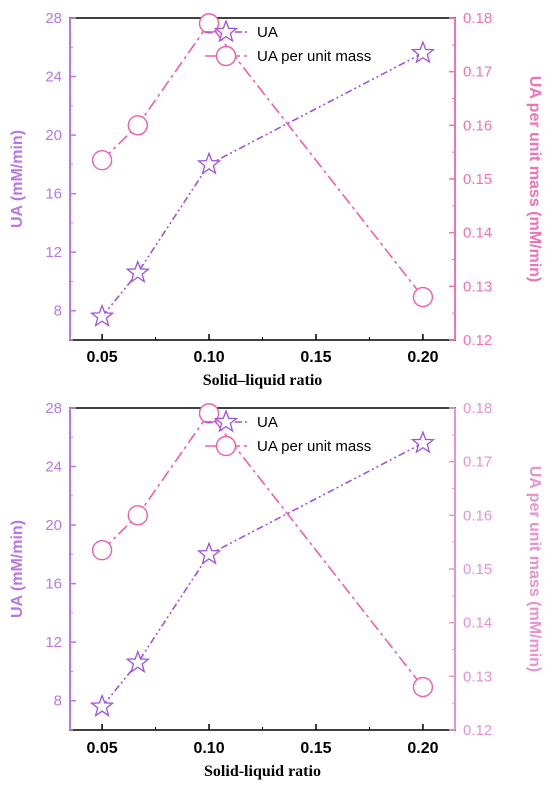 Image resolution: width=550 pixels, height=794 pixels. I want to click on x-axis-label: Solid–liquid ratio, so click(263, 380).